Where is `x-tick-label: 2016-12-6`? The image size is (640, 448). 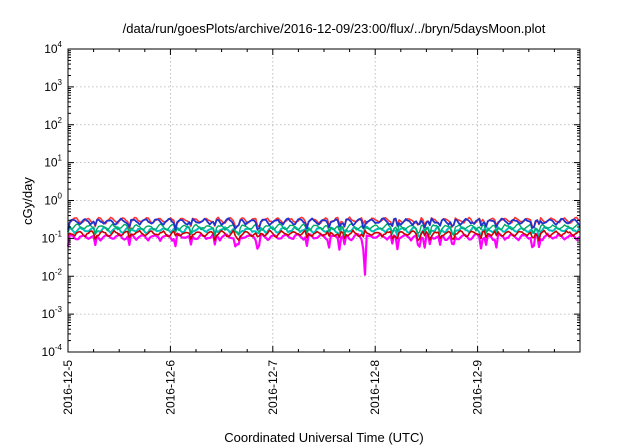 x-tick-label: 2016-12-6 is located at coordinates (170, 387).